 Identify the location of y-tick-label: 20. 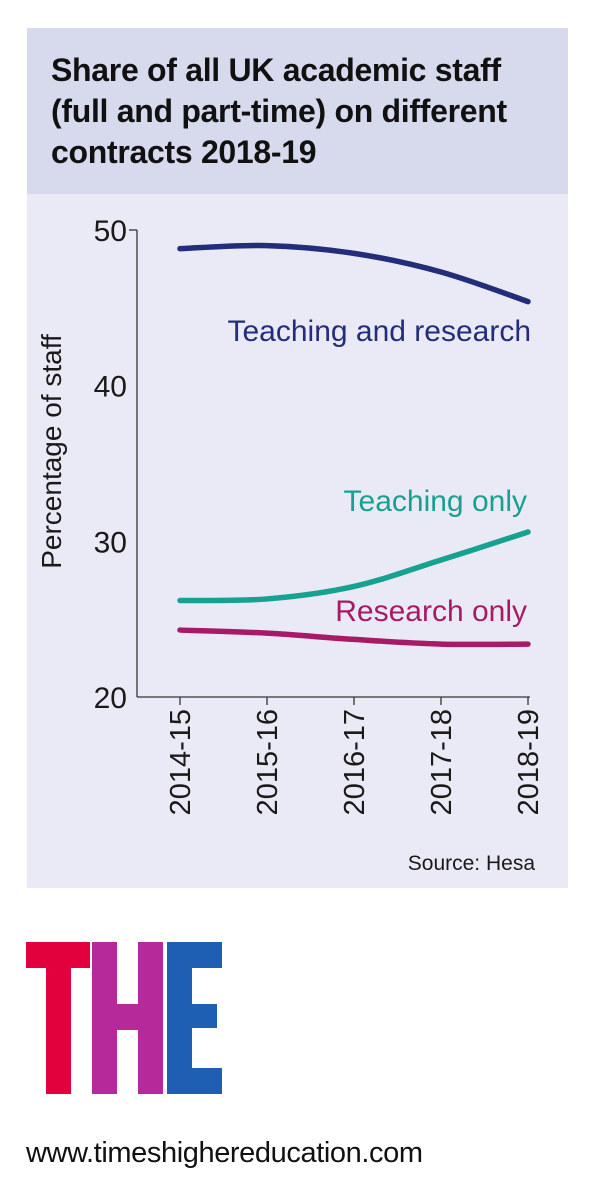
(110, 698).